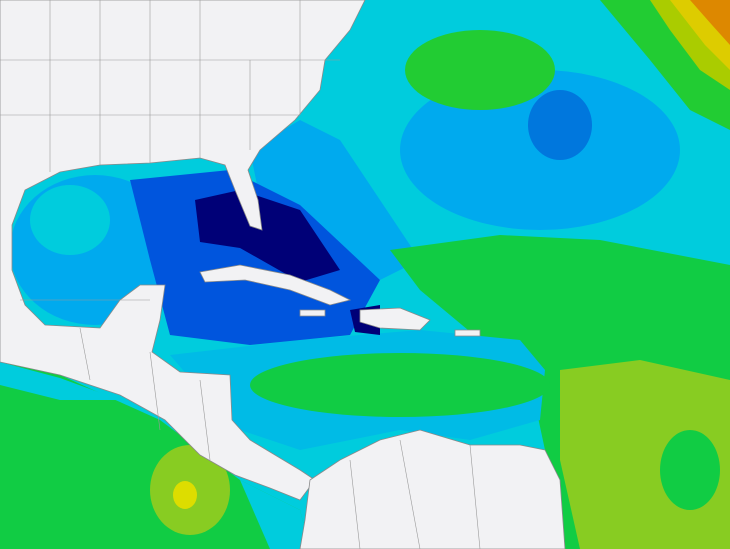 This screenshot has height=549, width=730. What do you see at coordinates (395, 319) in the screenshot?
I see `hispaniola` at bounding box center [395, 319].